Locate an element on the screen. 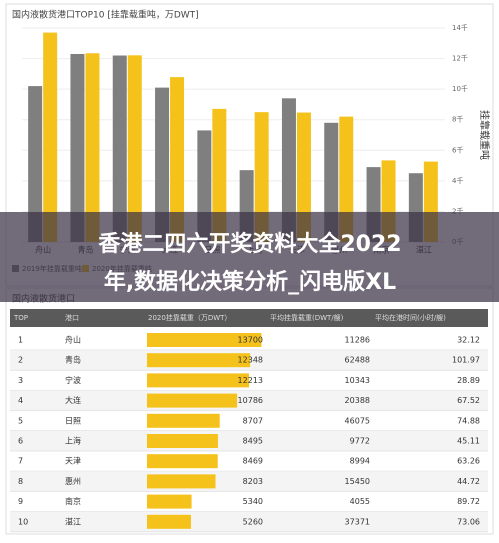 This screenshot has height=543, width=499. port: 湛江 is located at coordinates (73, 521).